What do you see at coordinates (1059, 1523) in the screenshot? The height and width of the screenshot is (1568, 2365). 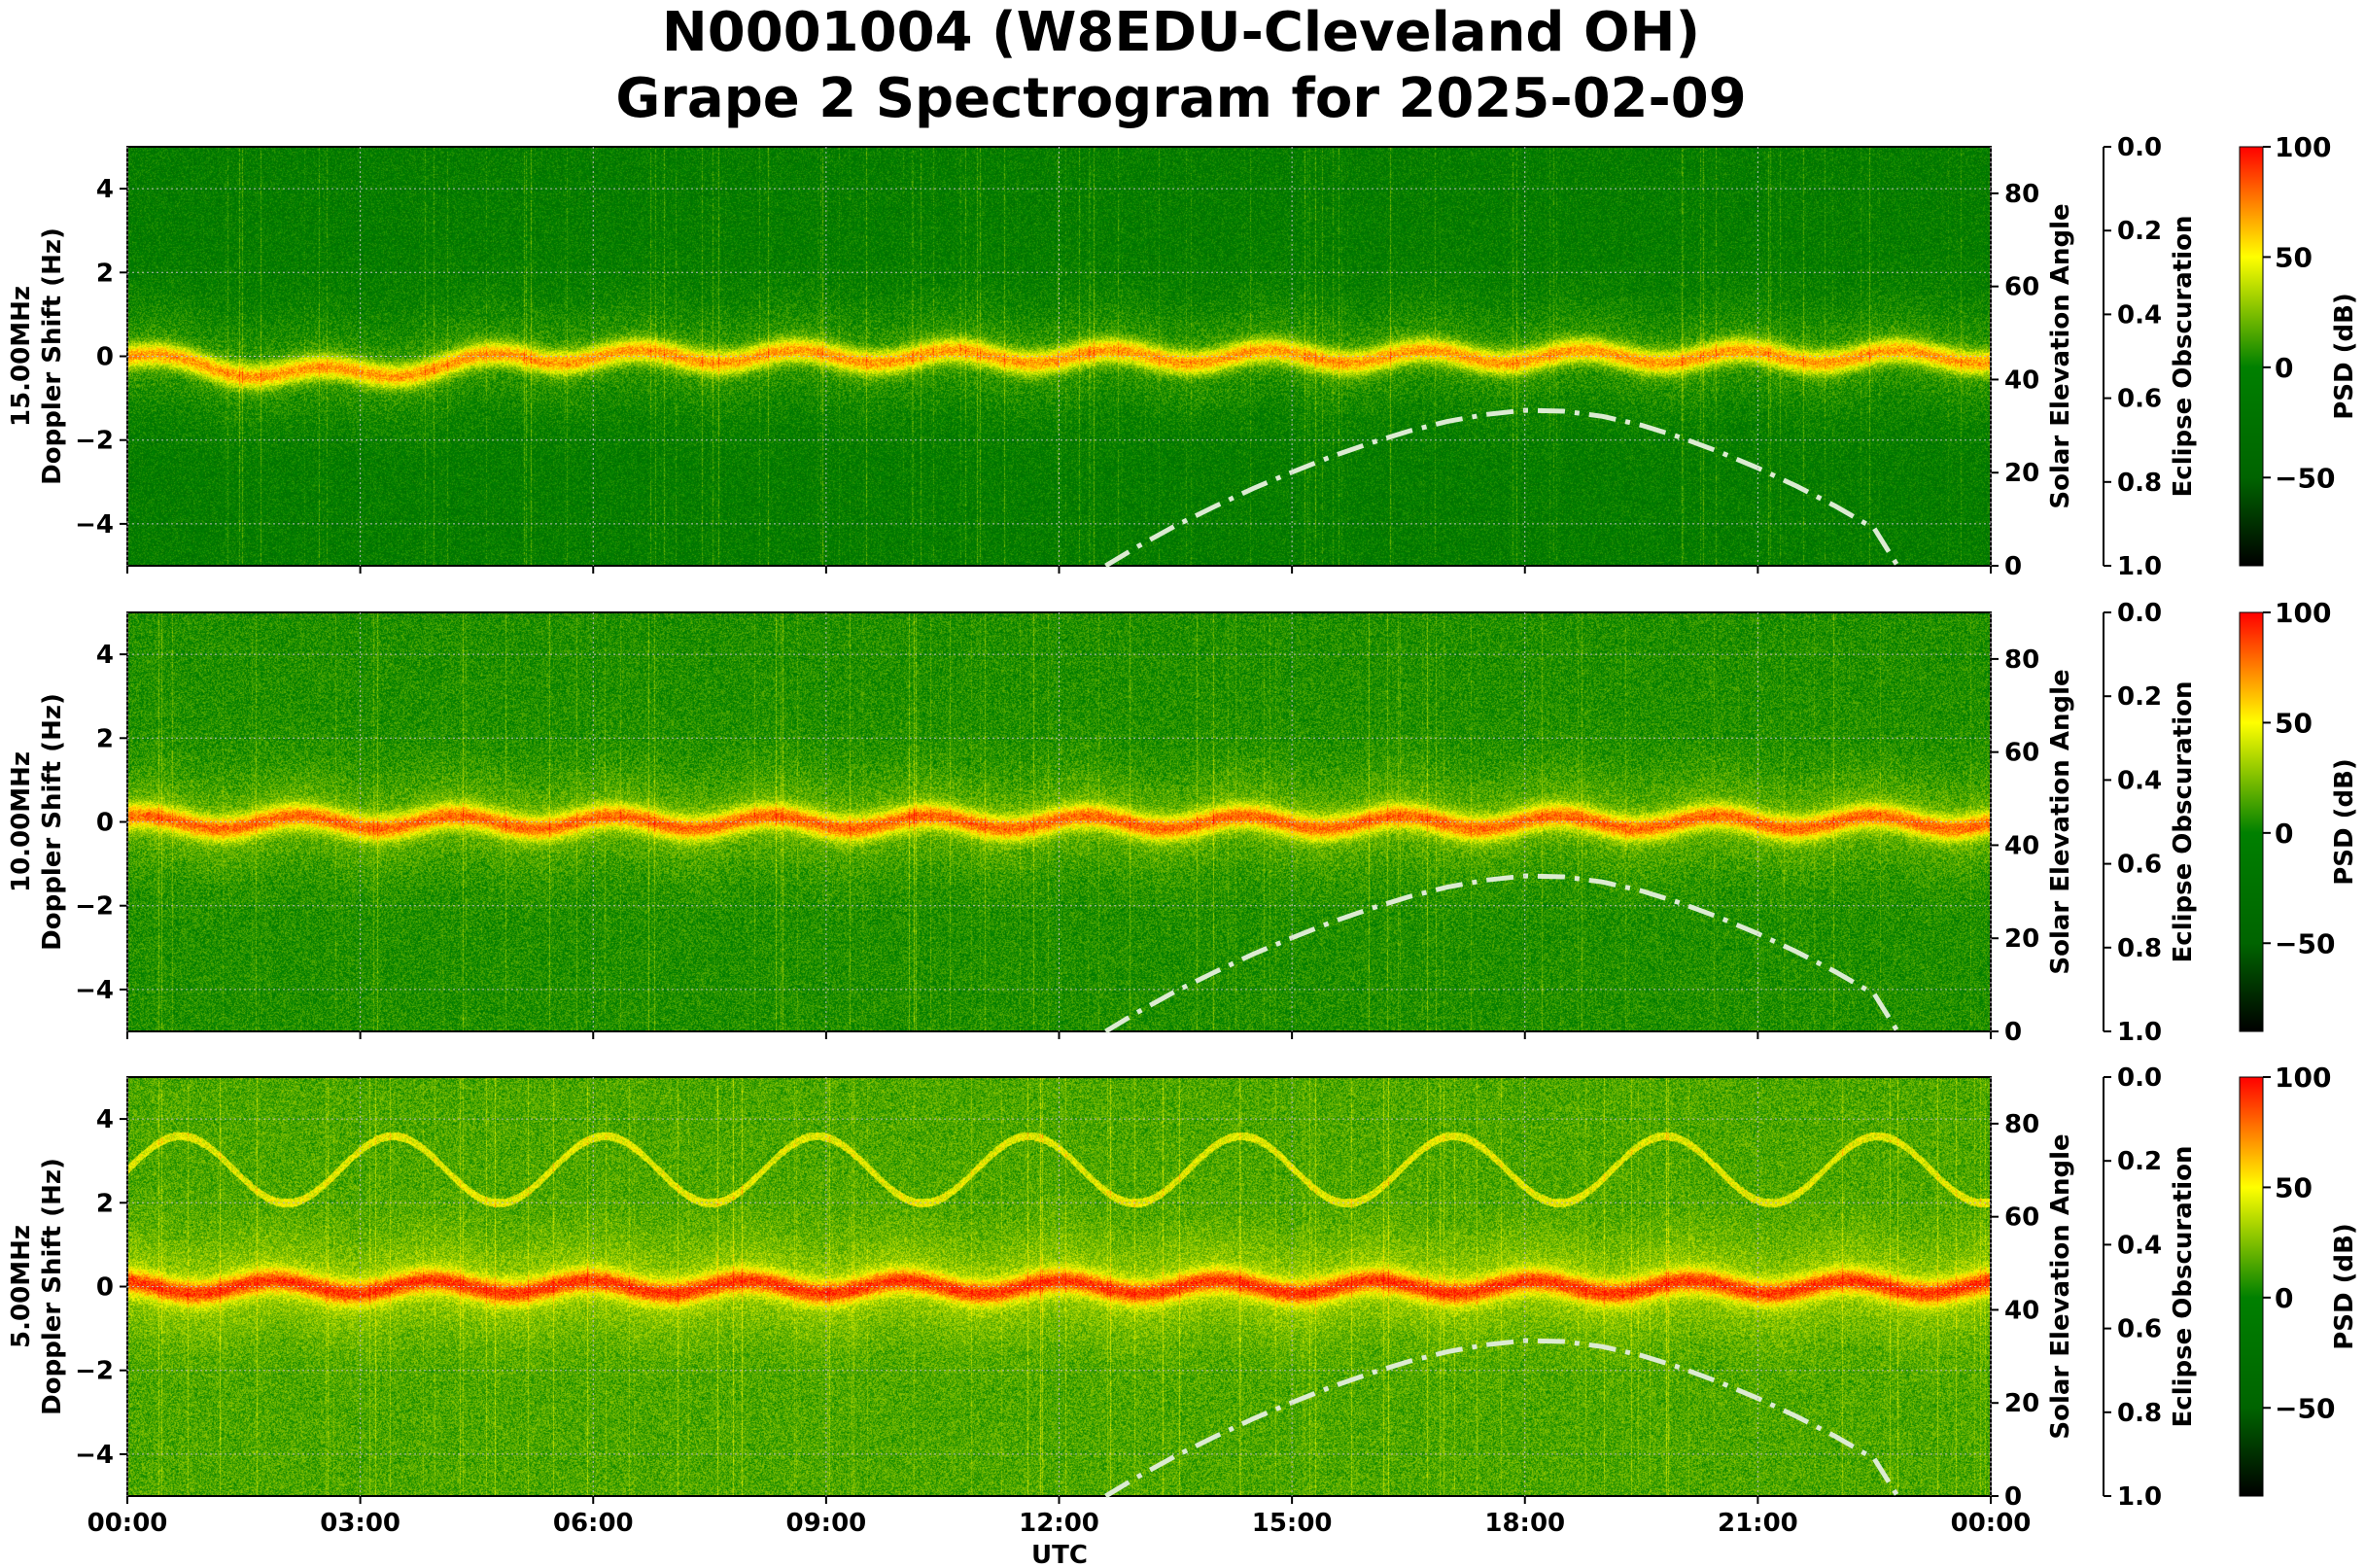 I see `x-tick-label: 12:00` at bounding box center [1059, 1523].